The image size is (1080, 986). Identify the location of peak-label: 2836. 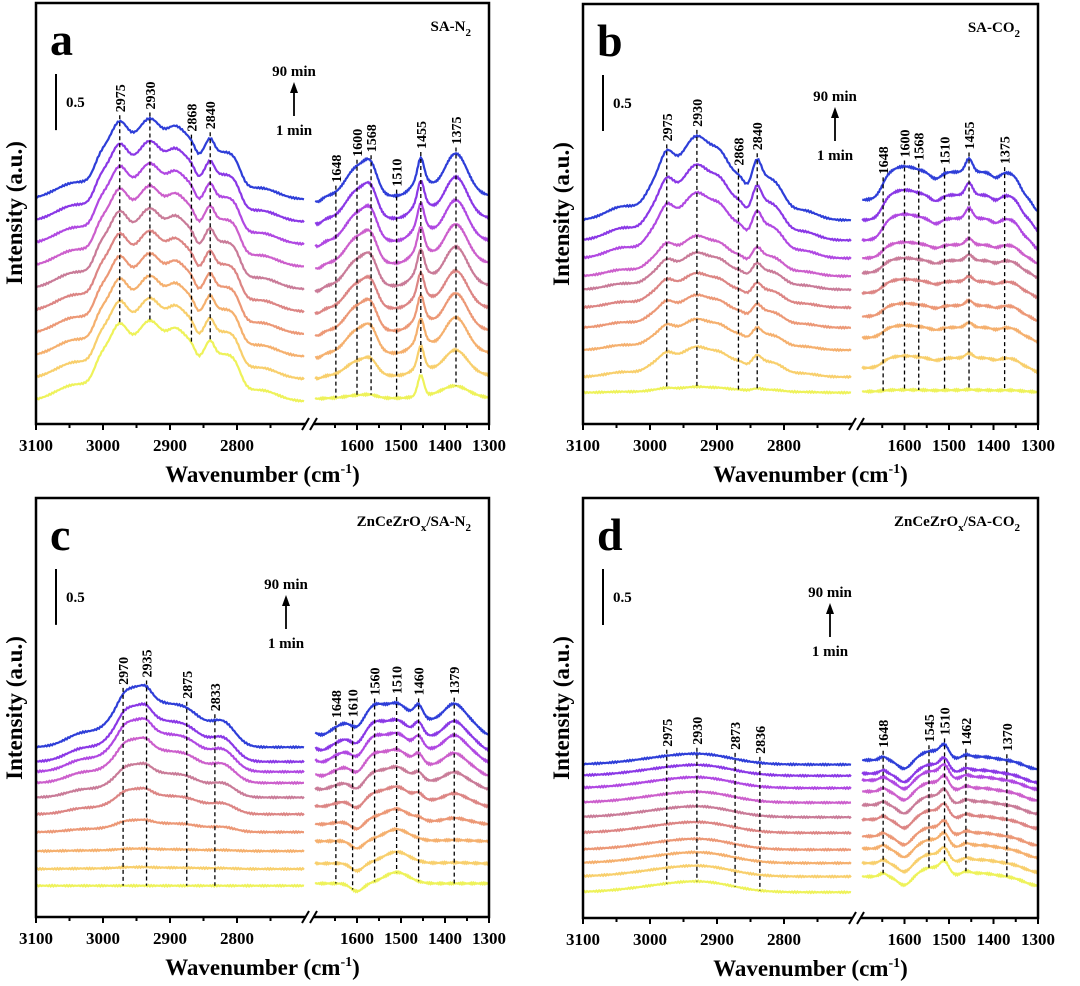
(761, 740).